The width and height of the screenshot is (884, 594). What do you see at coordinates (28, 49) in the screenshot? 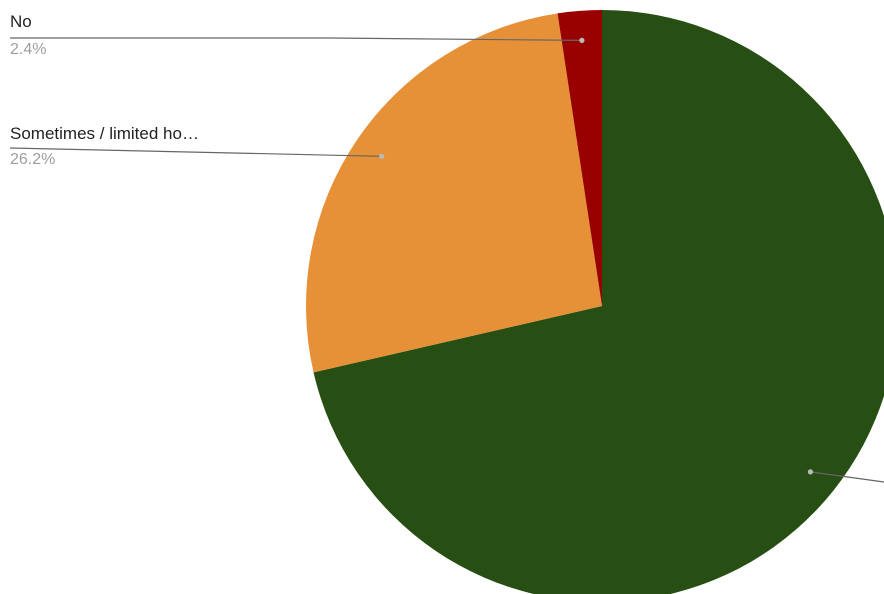
I see `slice-percent-2: 2.4%` at bounding box center [28, 49].